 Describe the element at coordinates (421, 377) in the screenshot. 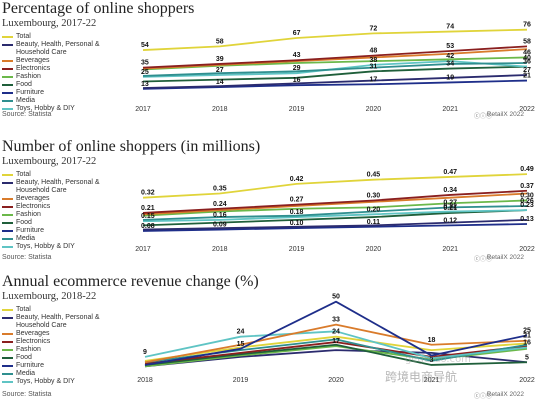

I see `watermark-text: 跨境电商导航` at that location.